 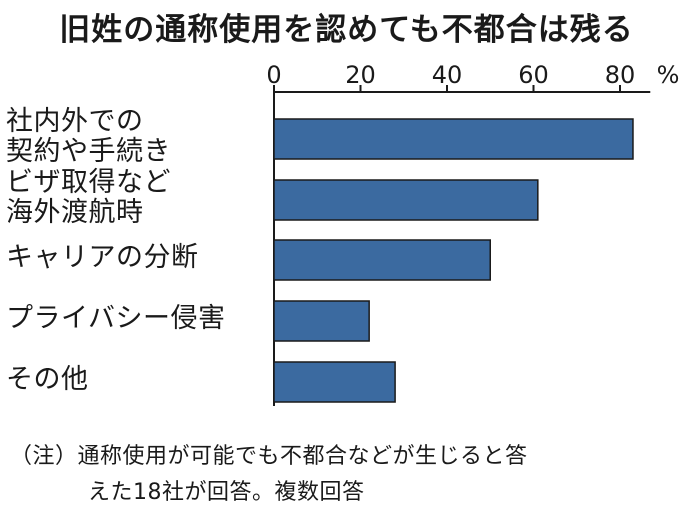 I want to click on x-tick-label: 40, so click(x=447, y=75).